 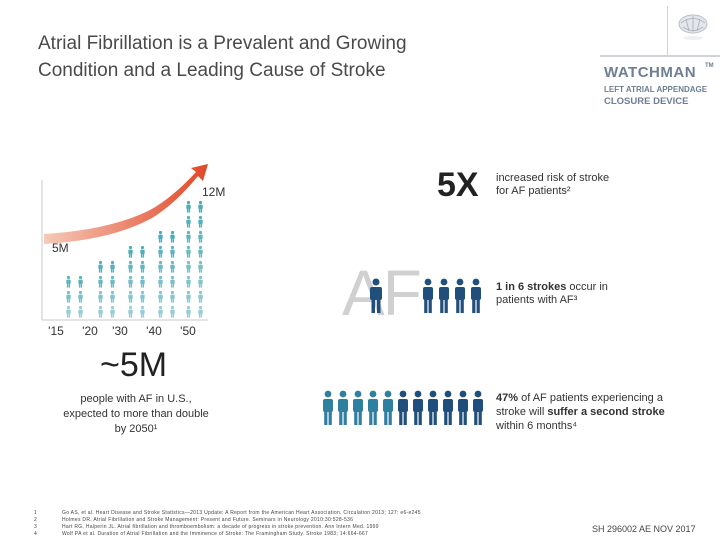 What do you see at coordinates (693, 27) in the screenshot?
I see `device-logo-icon` at bounding box center [693, 27].